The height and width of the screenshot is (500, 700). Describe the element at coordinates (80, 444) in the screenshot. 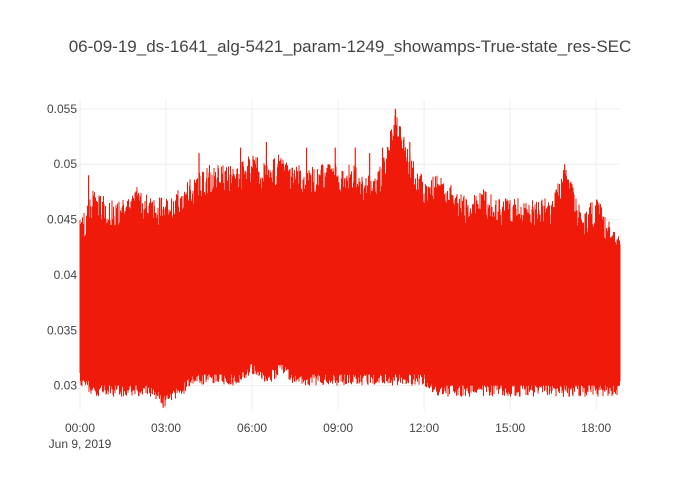

I see `x-axis-date-label: Jun 9, 2019` at that location.